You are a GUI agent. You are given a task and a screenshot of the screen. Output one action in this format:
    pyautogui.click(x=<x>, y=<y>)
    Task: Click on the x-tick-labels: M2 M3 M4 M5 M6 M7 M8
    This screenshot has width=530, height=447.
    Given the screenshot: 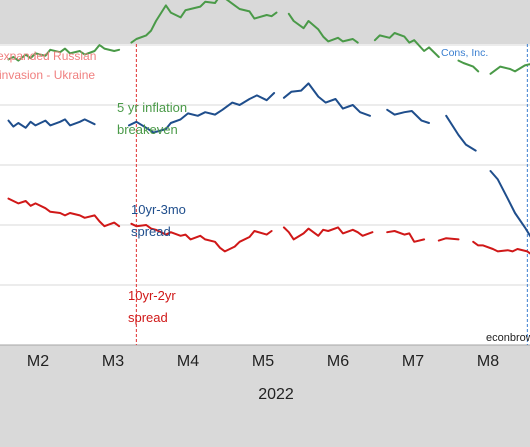 What is the action you would take?
    pyautogui.click(x=263, y=361)
    